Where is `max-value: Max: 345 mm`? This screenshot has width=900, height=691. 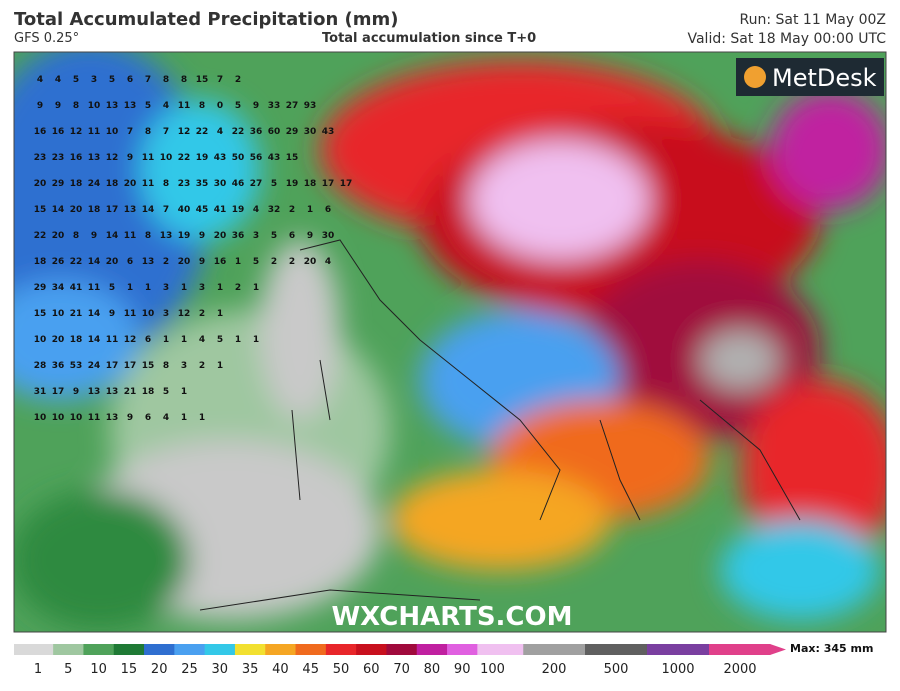
max-value: Max: 345 mm is located at coordinates (831, 648).